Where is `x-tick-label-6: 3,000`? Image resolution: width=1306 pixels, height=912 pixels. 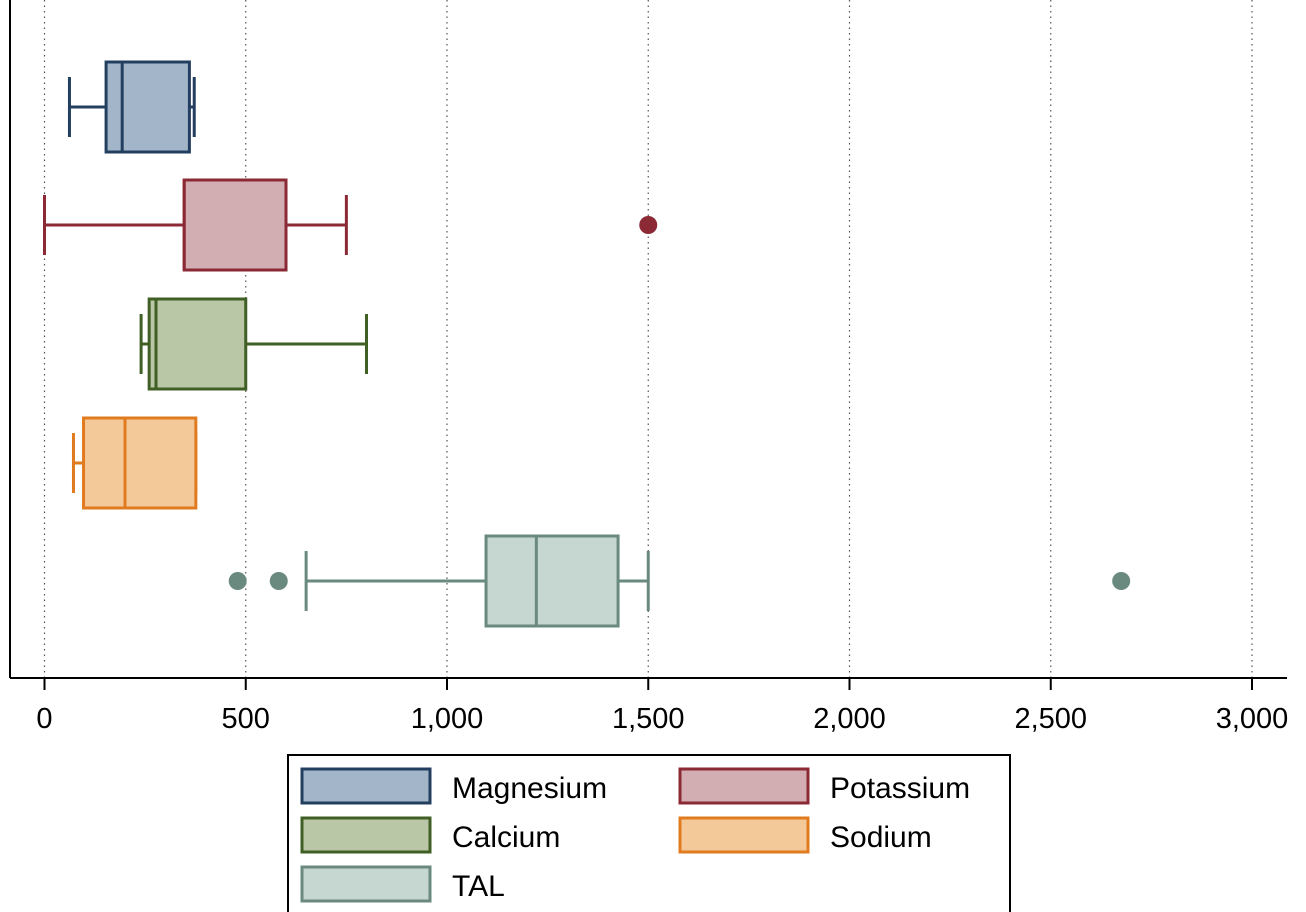 x-tick-label-6: 3,000 is located at coordinates (1252, 719).